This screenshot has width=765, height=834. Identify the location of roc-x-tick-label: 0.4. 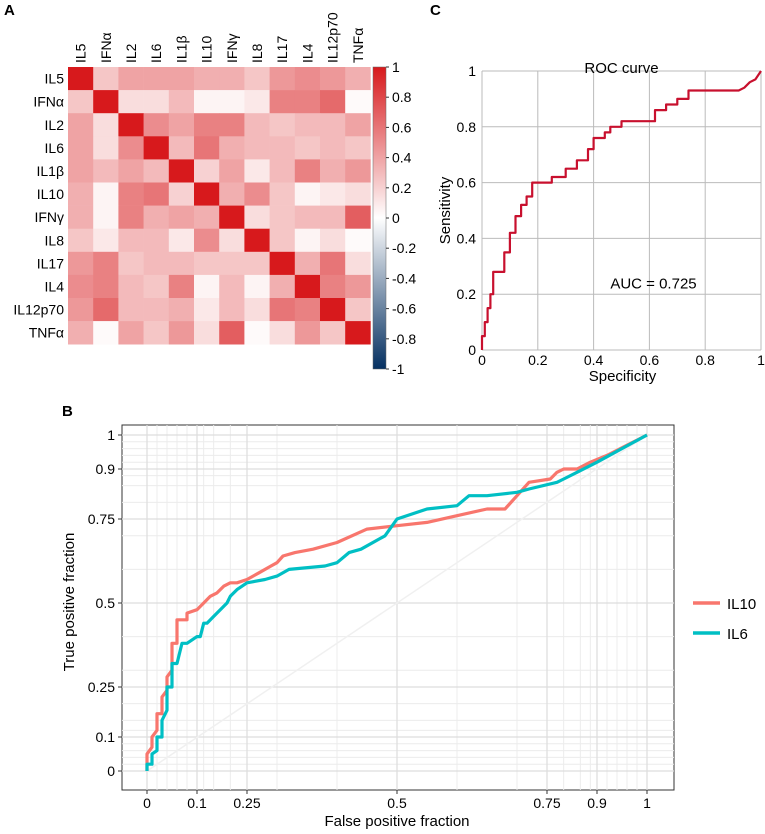
(594, 360).